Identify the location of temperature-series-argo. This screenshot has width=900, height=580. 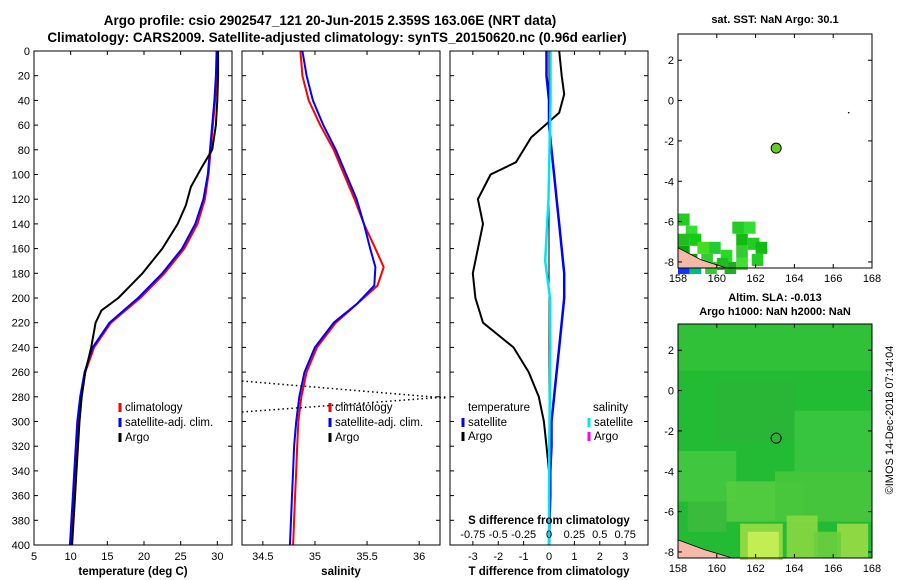
(145, 298).